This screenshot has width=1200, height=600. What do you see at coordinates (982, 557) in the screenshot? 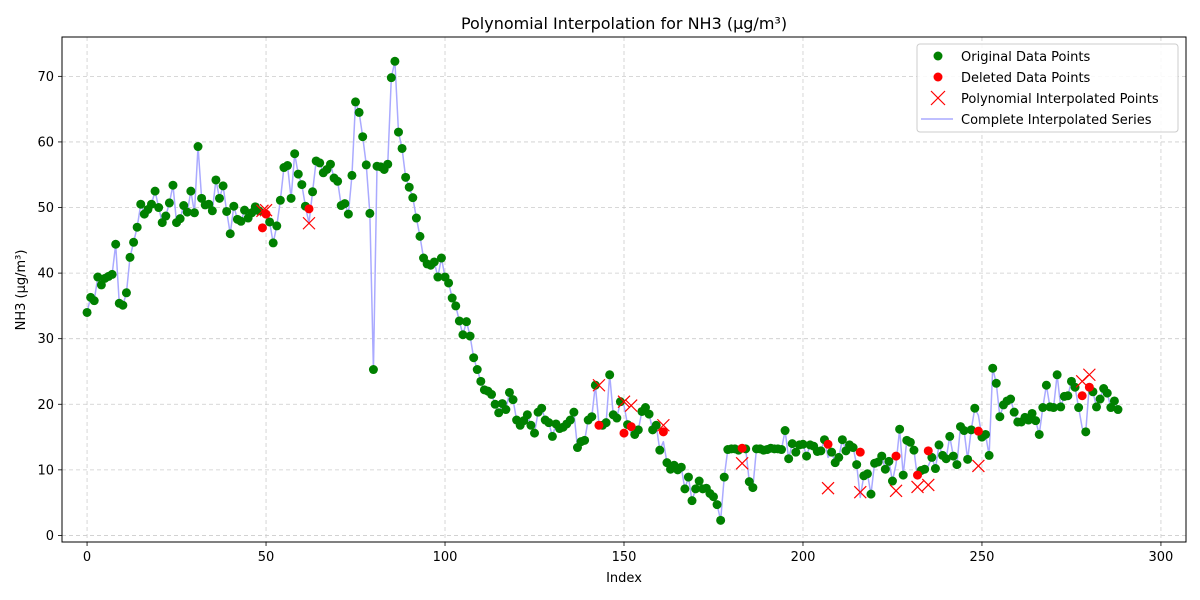
I see `x-tick-label: 250` at bounding box center [982, 557].